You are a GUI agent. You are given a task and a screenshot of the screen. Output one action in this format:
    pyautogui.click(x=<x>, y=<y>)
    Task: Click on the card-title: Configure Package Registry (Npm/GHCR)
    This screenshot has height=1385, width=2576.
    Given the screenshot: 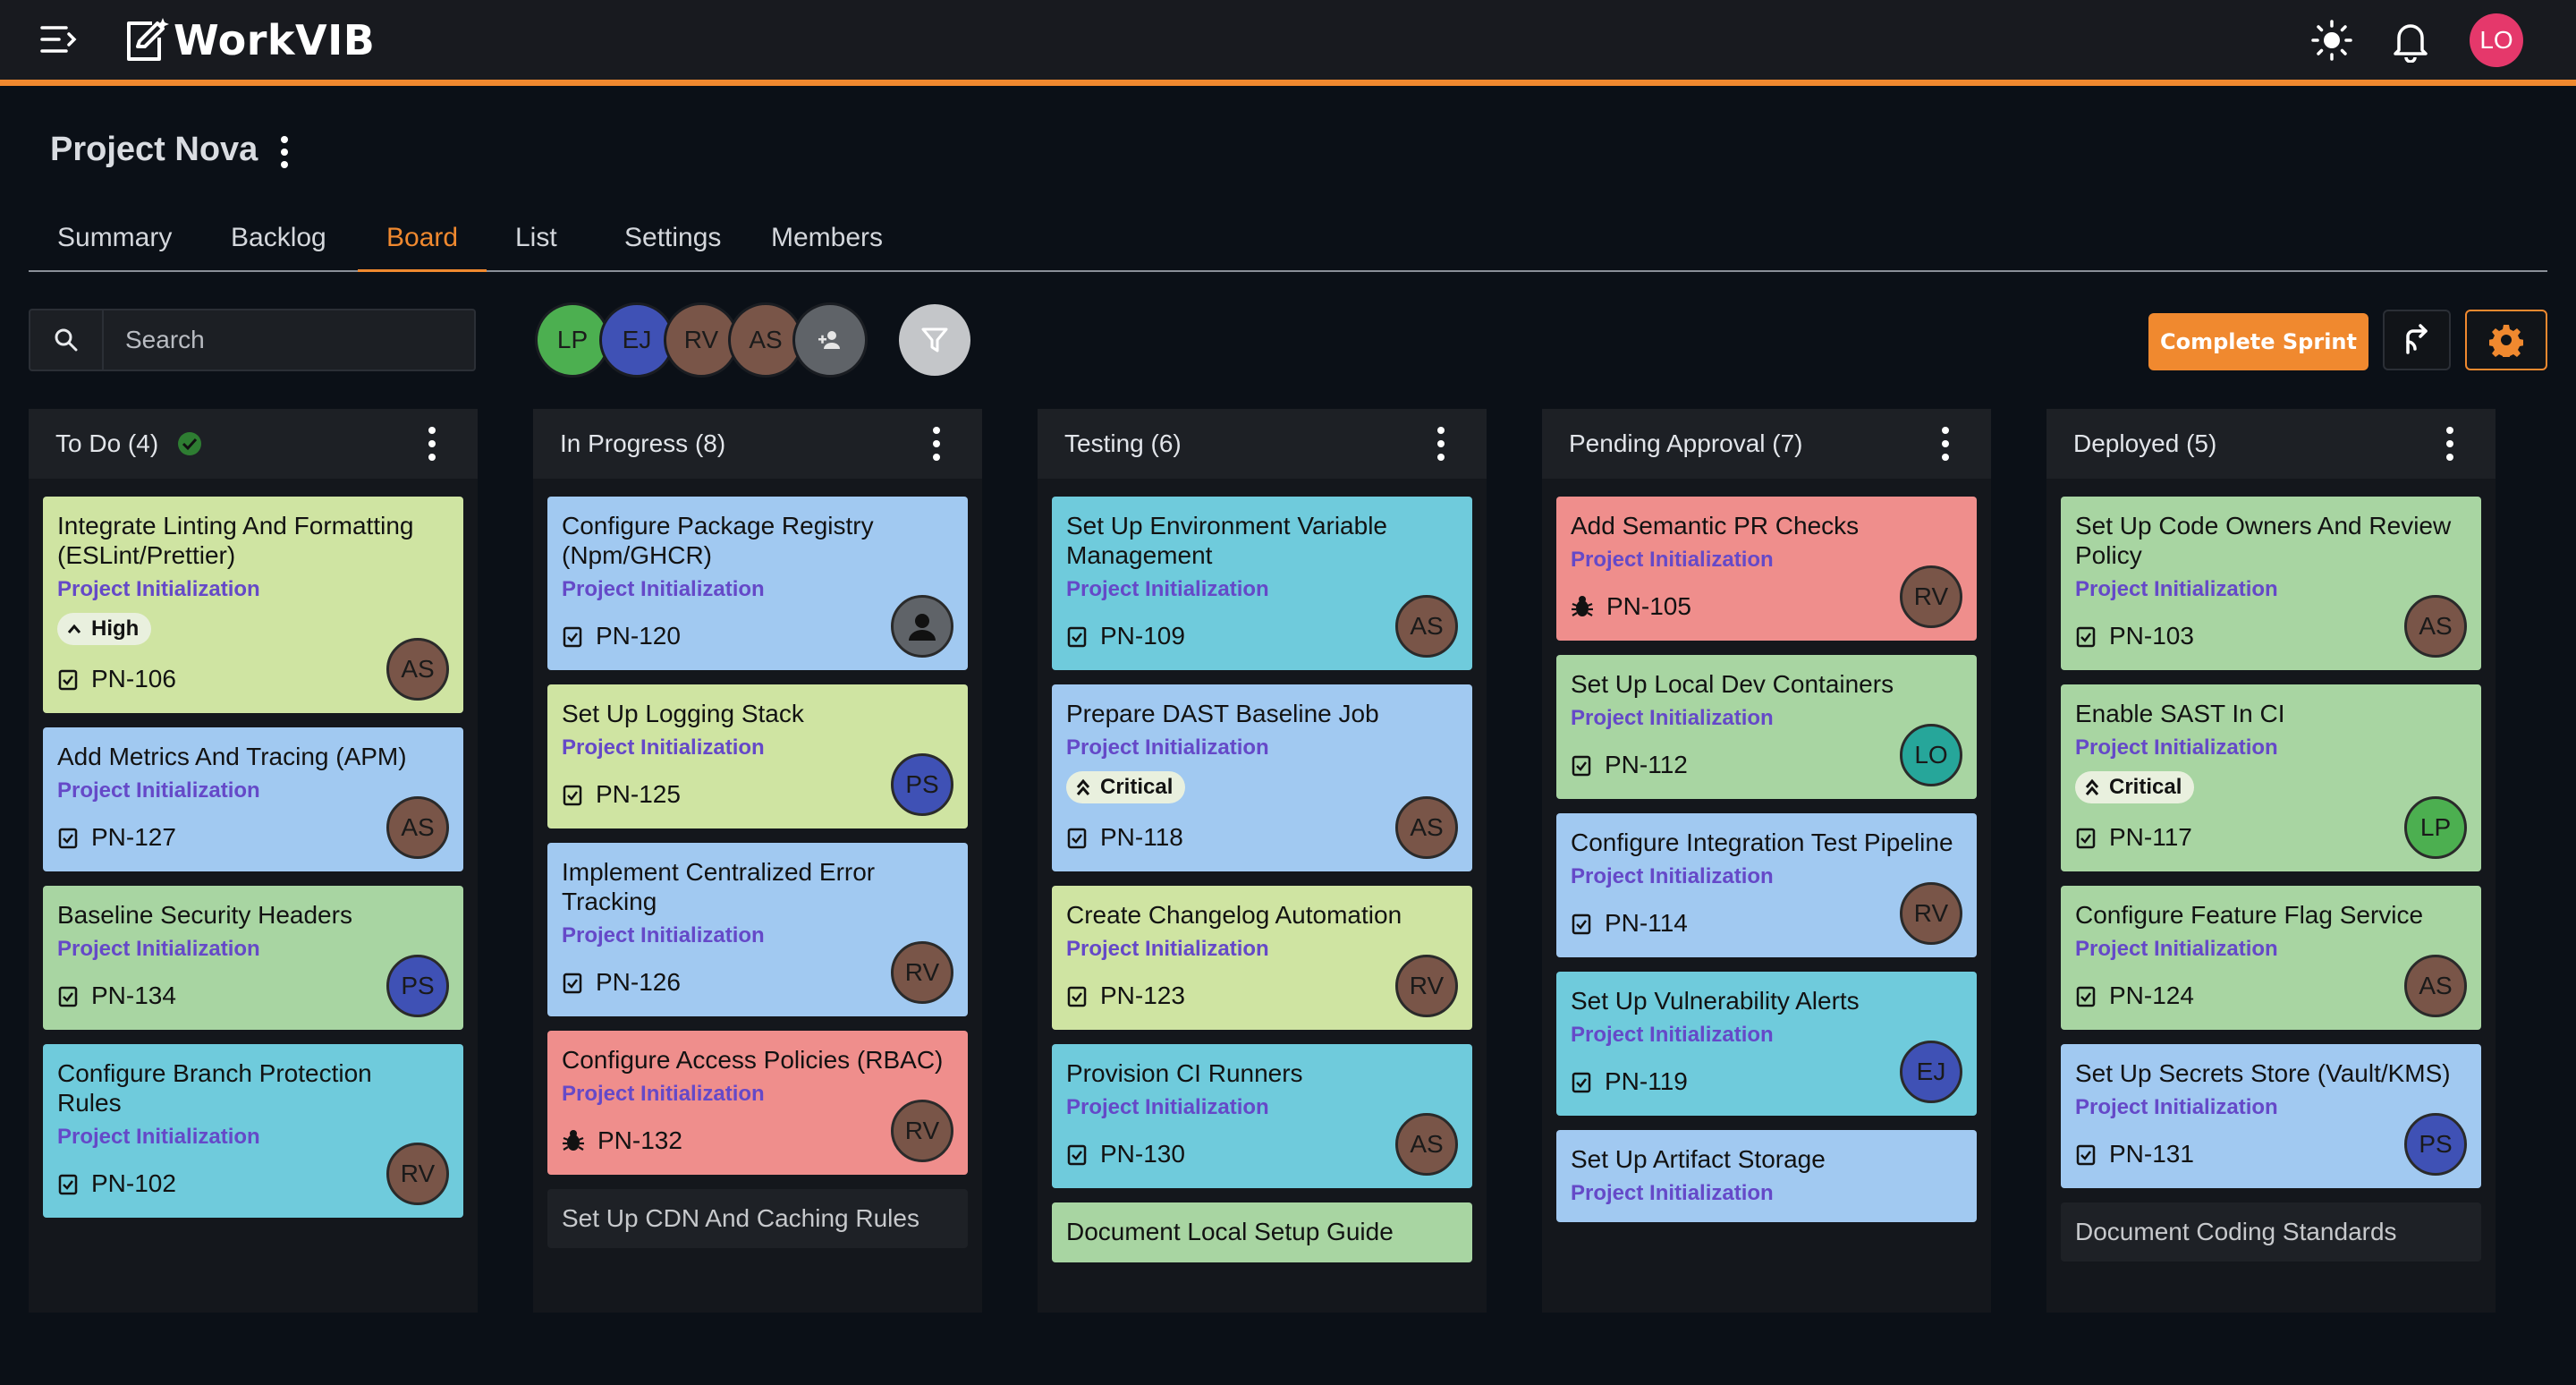 What is the action you would take?
    pyautogui.click(x=718, y=540)
    